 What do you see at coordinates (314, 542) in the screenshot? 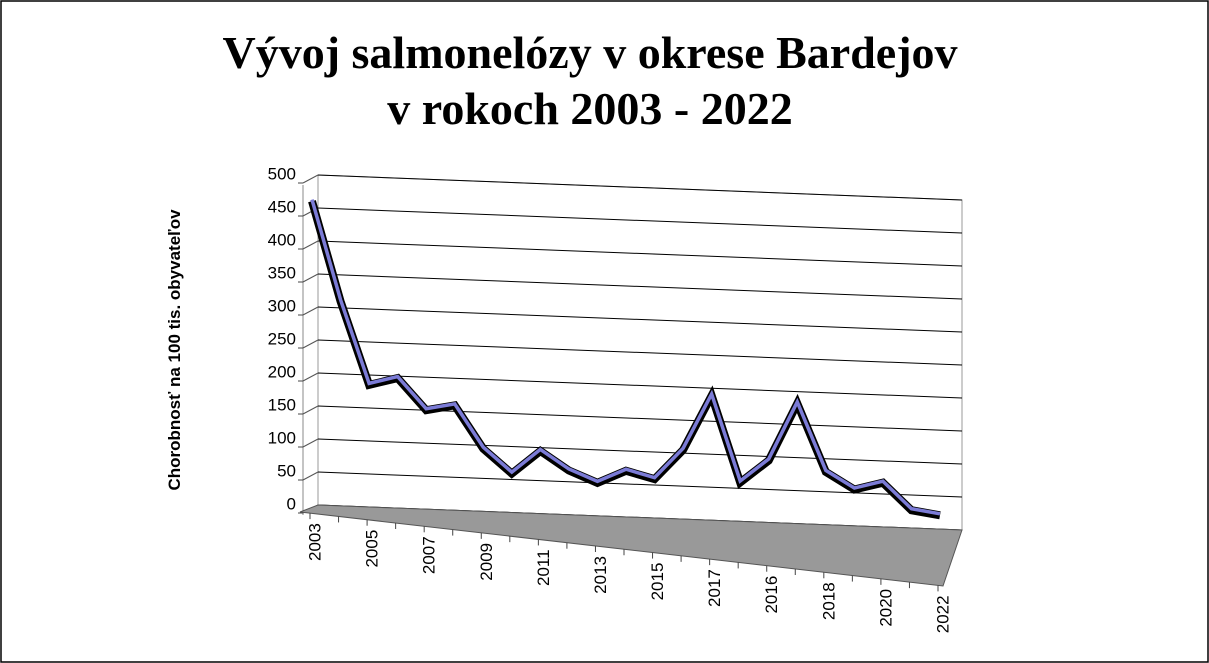
I see `x-tick-label: 2003` at bounding box center [314, 542].